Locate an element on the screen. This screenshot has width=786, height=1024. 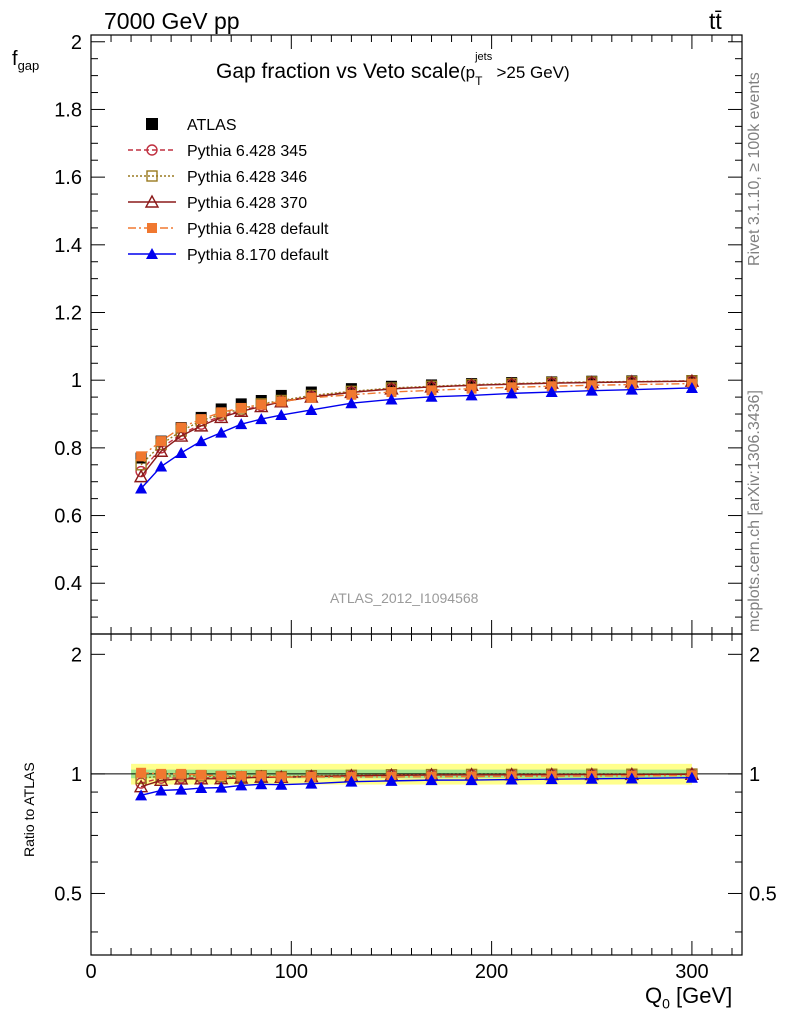
chart-title-cut: (p jets T >25 GeV) is located at coordinates (514, 69).